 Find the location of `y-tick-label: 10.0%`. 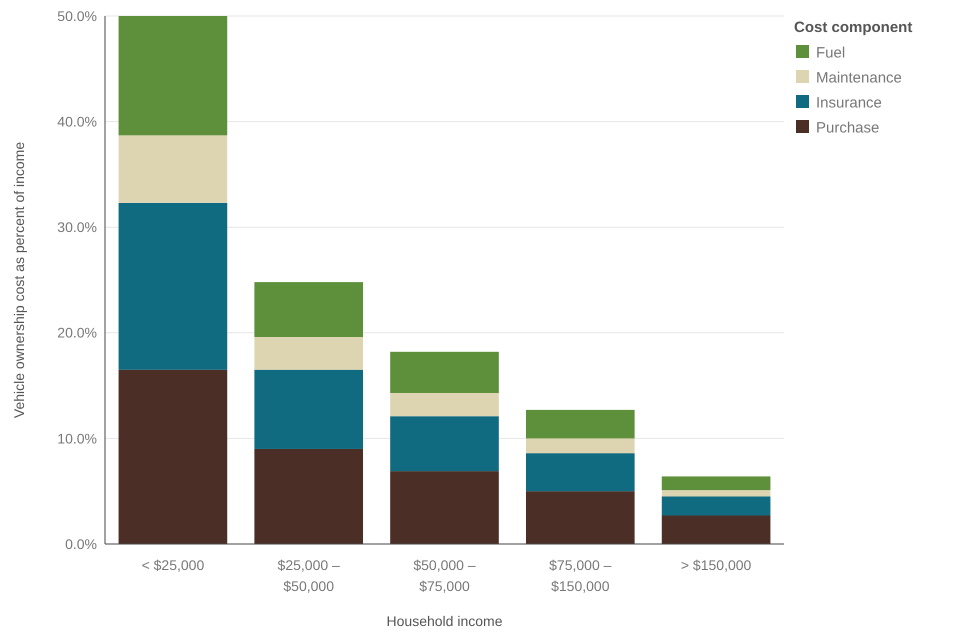

y-tick-label: 10.0% is located at coordinates (77, 438).